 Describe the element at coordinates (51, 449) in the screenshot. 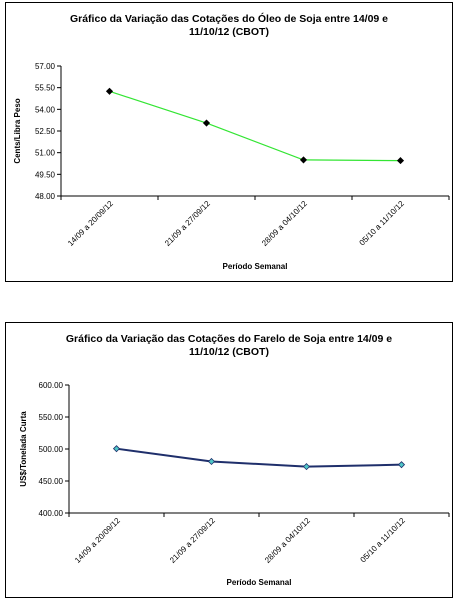

I see `y-tick-label: 500.00` at that location.